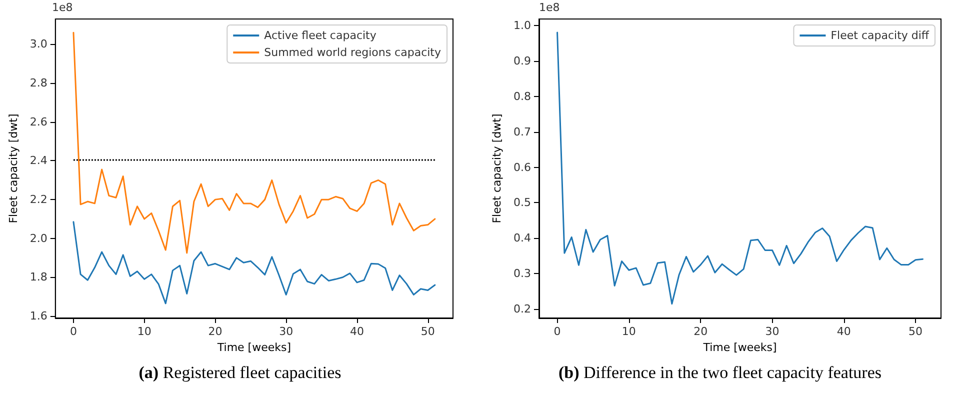 The image size is (960, 402). Describe the element at coordinates (522, 96) in the screenshot. I see `y-tick-label: 0.8` at that location.